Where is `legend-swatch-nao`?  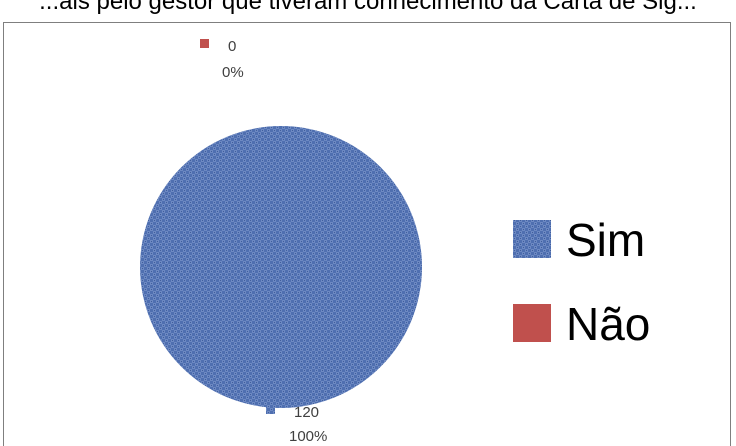 legend-swatch-nao is located at coordinates (532, 323).